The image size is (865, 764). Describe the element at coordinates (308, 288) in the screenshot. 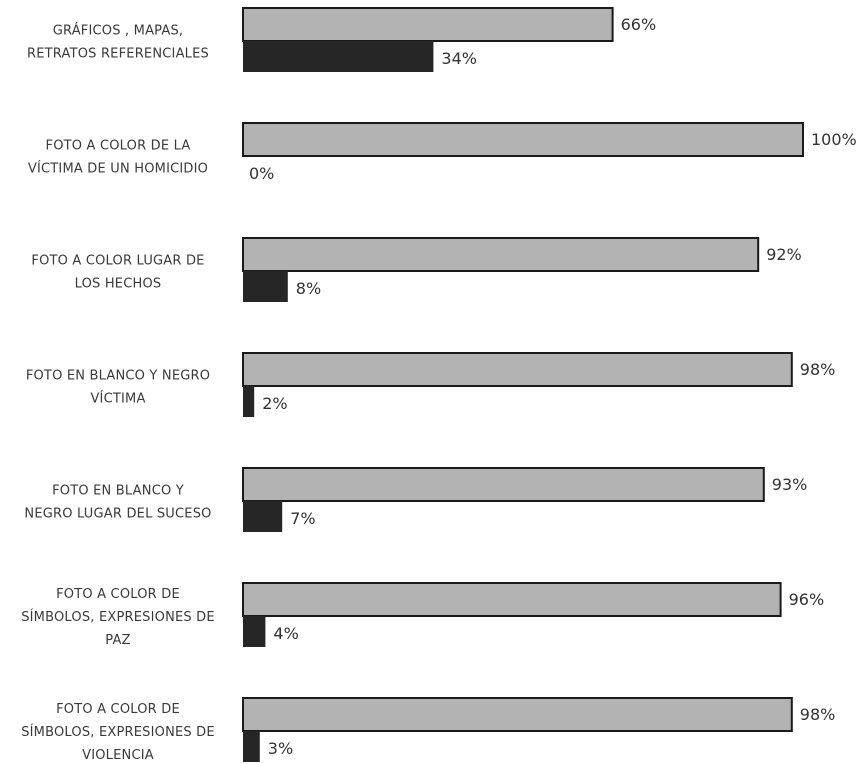

I see `value-label-dark-2: 8%` at that location.